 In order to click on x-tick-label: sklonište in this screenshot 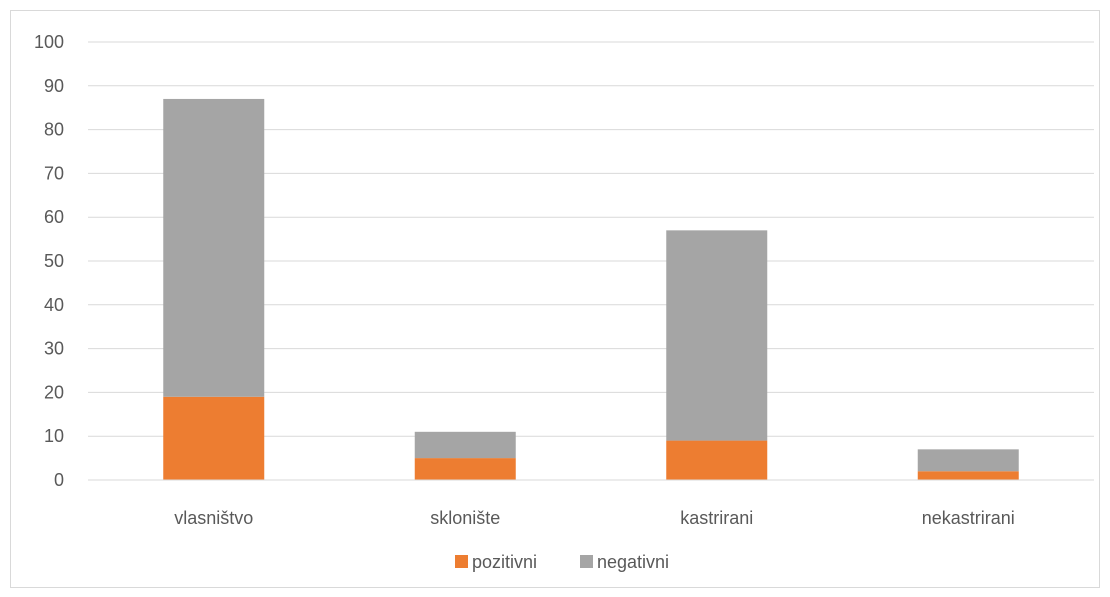, I will do `click(465, 518)`.